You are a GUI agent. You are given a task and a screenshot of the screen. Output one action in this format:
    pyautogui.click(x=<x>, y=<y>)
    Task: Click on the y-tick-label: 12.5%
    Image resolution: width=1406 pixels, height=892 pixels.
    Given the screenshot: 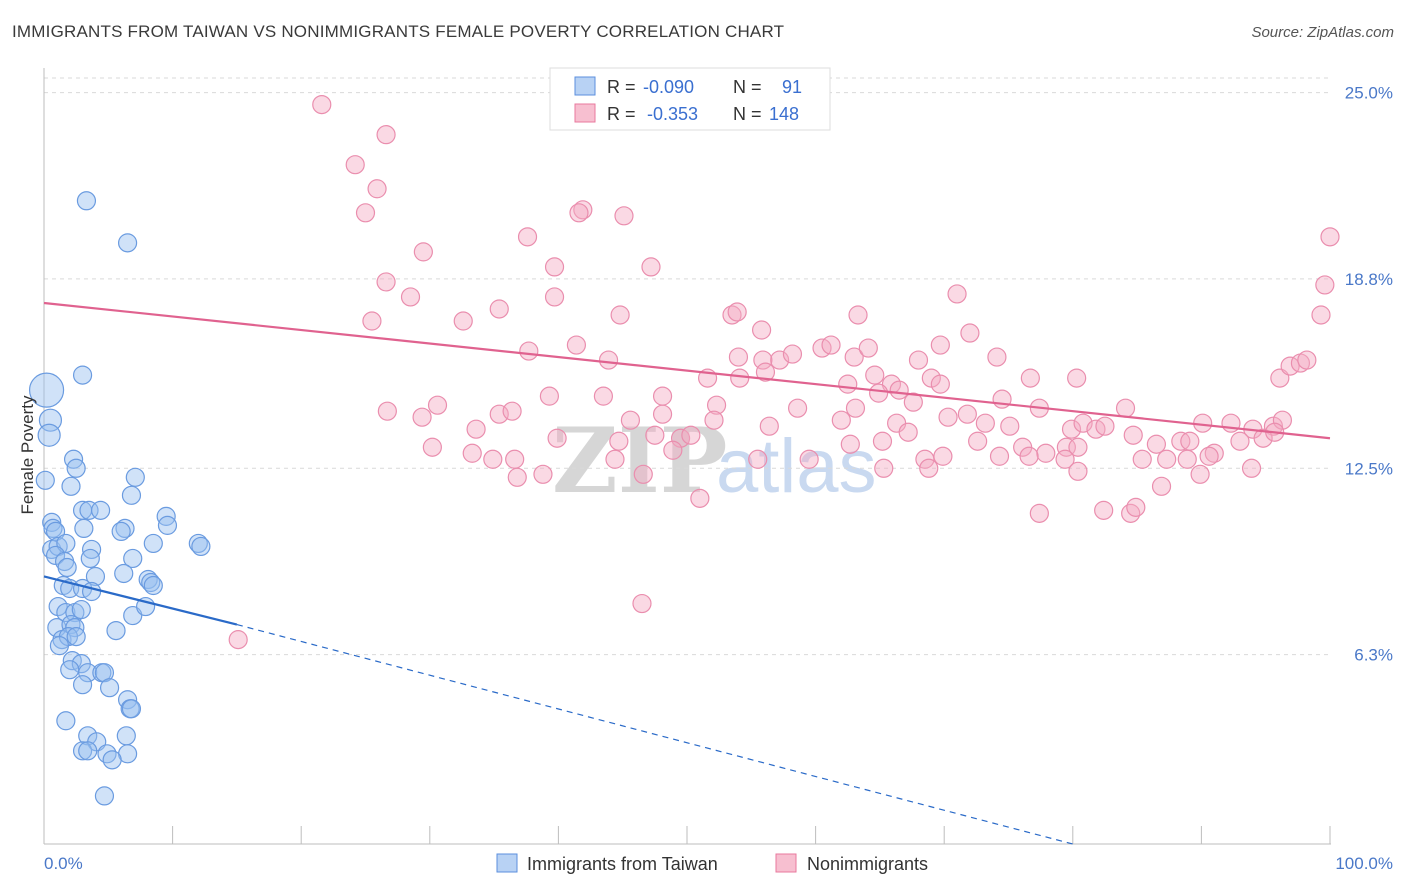 What is the action you would take?
    pyautogui.click(x=1369, y=468)
    